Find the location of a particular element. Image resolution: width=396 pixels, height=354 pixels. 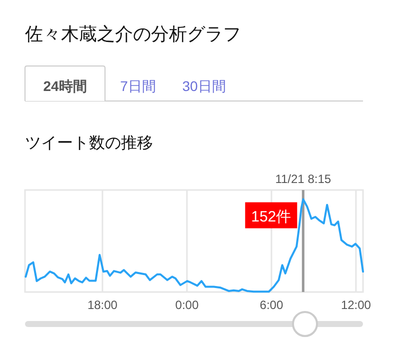

subtitle: ツイート数の推移 is located at coordinates (89, 143).